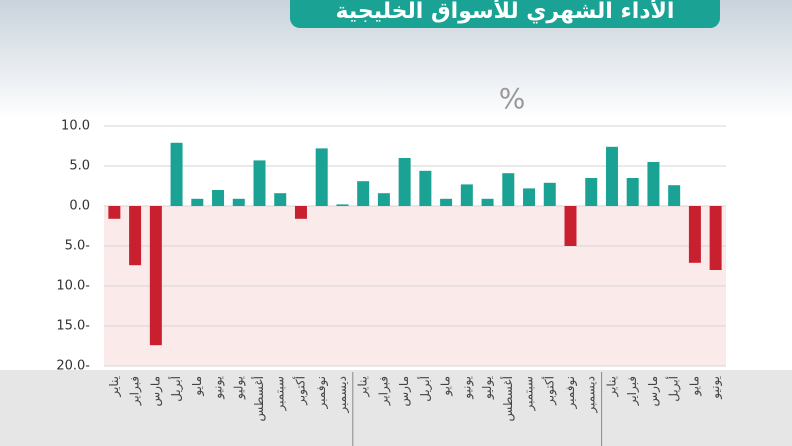  I want to click on y-tick-label: 0.0, so click(79, 206).